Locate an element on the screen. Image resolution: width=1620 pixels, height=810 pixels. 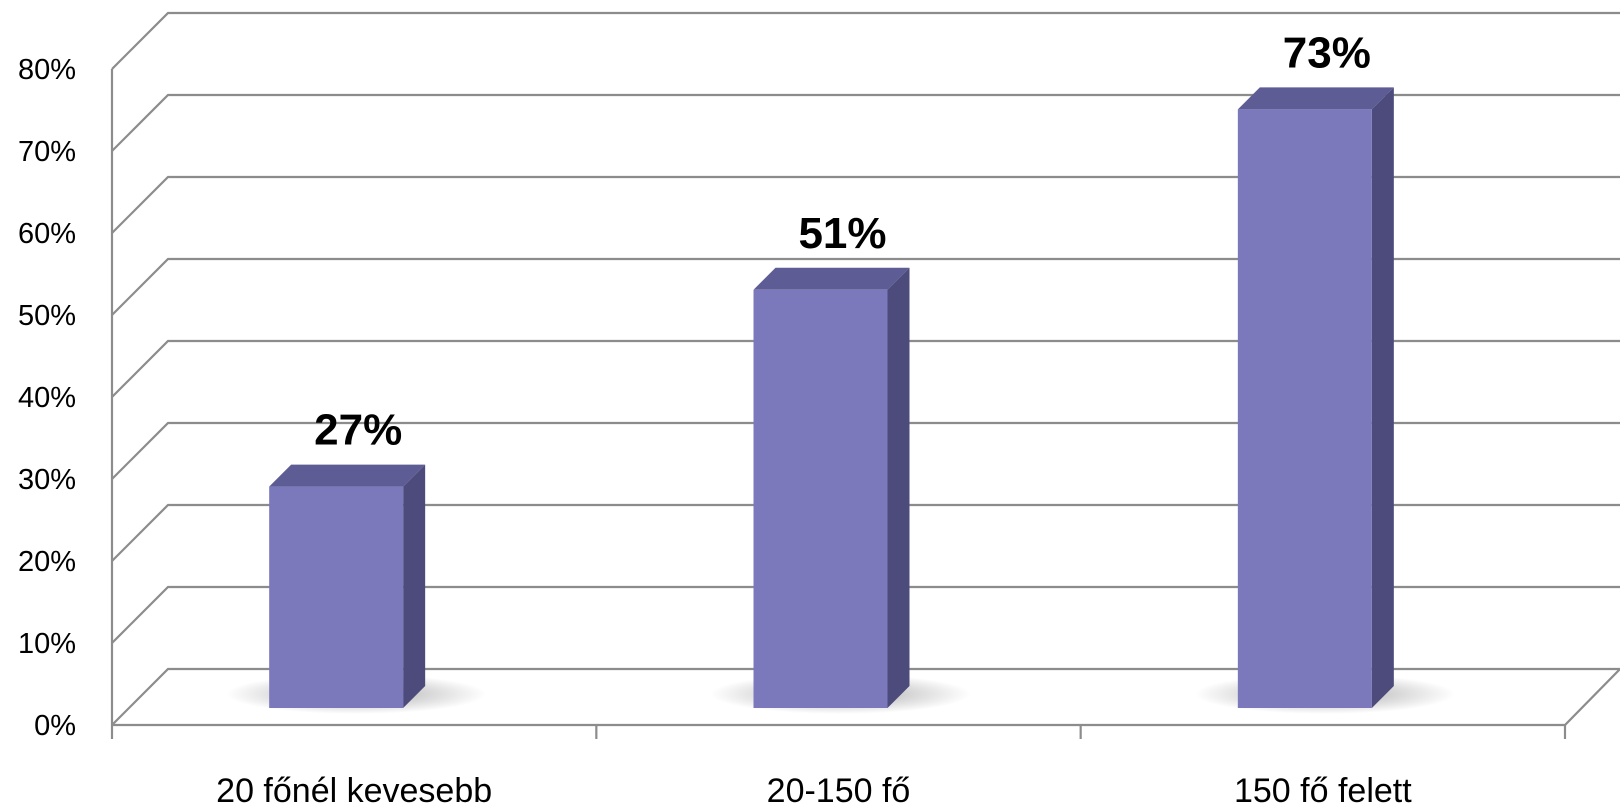
data-label: 73% is located at coordinates (1327, 52).